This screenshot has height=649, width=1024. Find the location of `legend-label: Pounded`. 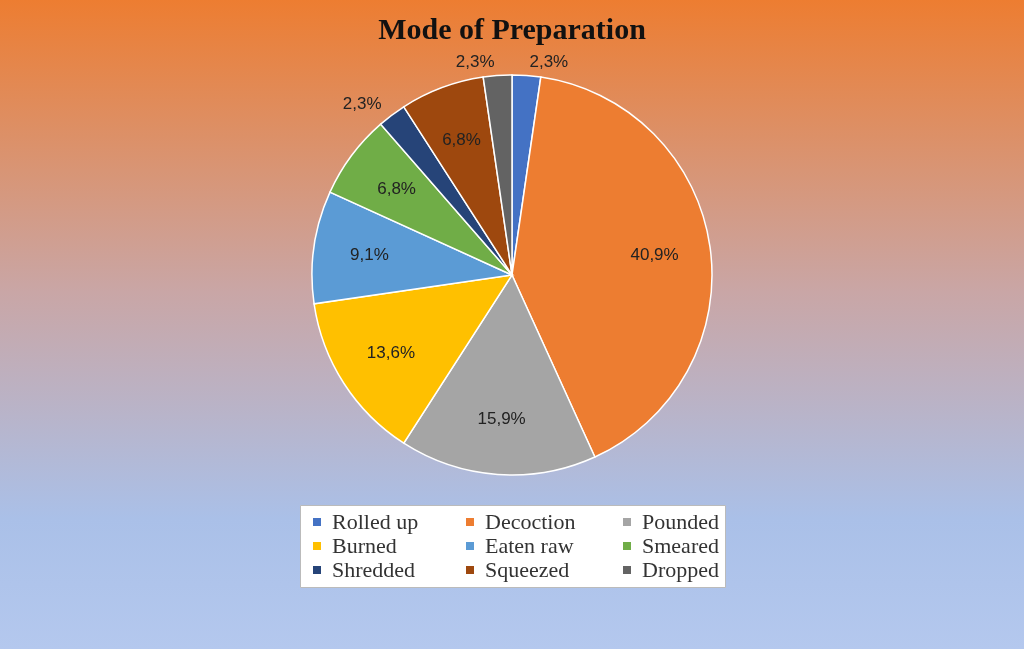

legend-label: Pounded is located at coordinates (680, 521).